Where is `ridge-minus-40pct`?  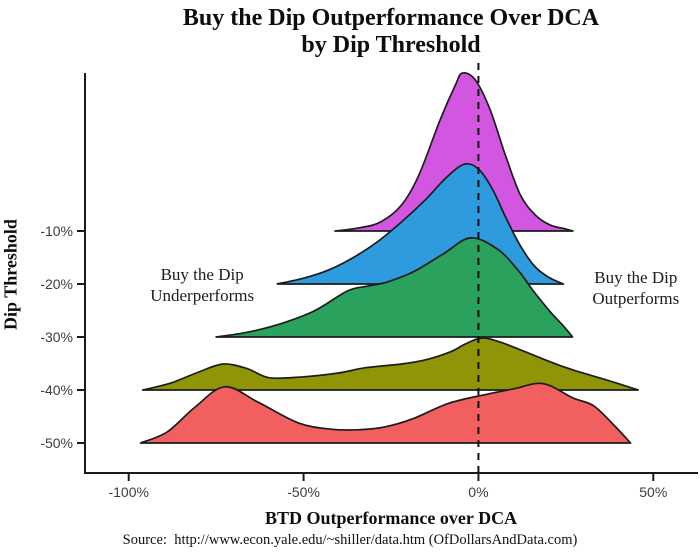
ridge-minus-40pct is located at coordinates (390, 364).